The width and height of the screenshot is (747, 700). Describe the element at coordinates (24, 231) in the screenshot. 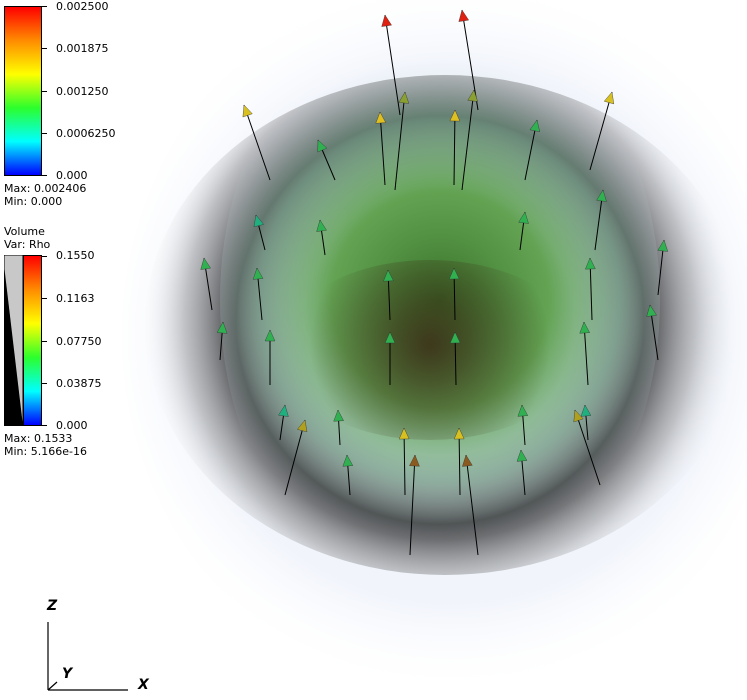

I see `volume-legend-title: Volume` at that location.